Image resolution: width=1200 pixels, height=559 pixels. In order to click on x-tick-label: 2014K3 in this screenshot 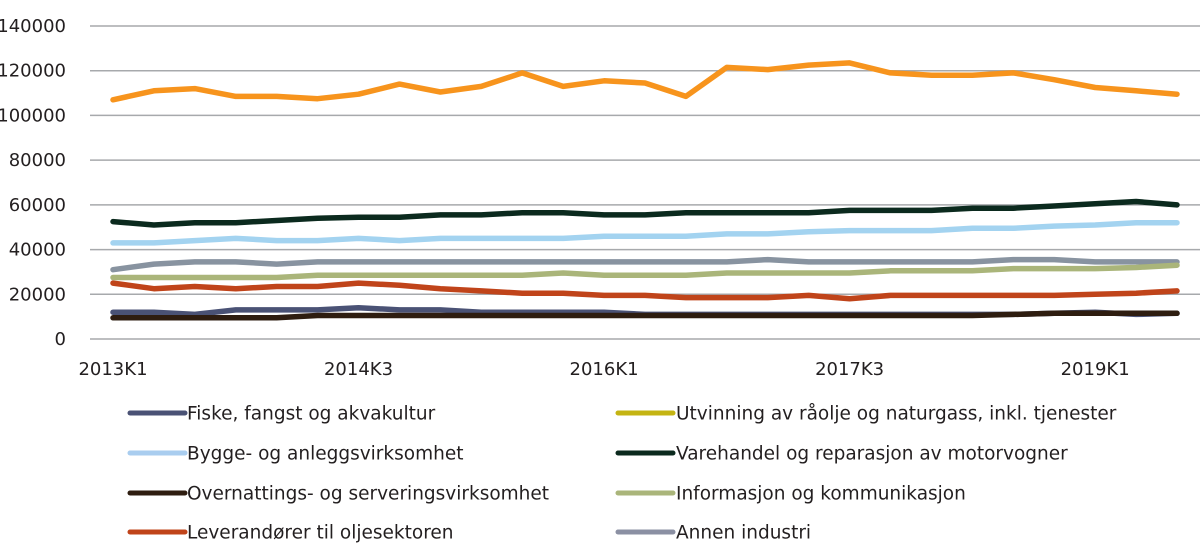, I will do `click(358, 369)`.